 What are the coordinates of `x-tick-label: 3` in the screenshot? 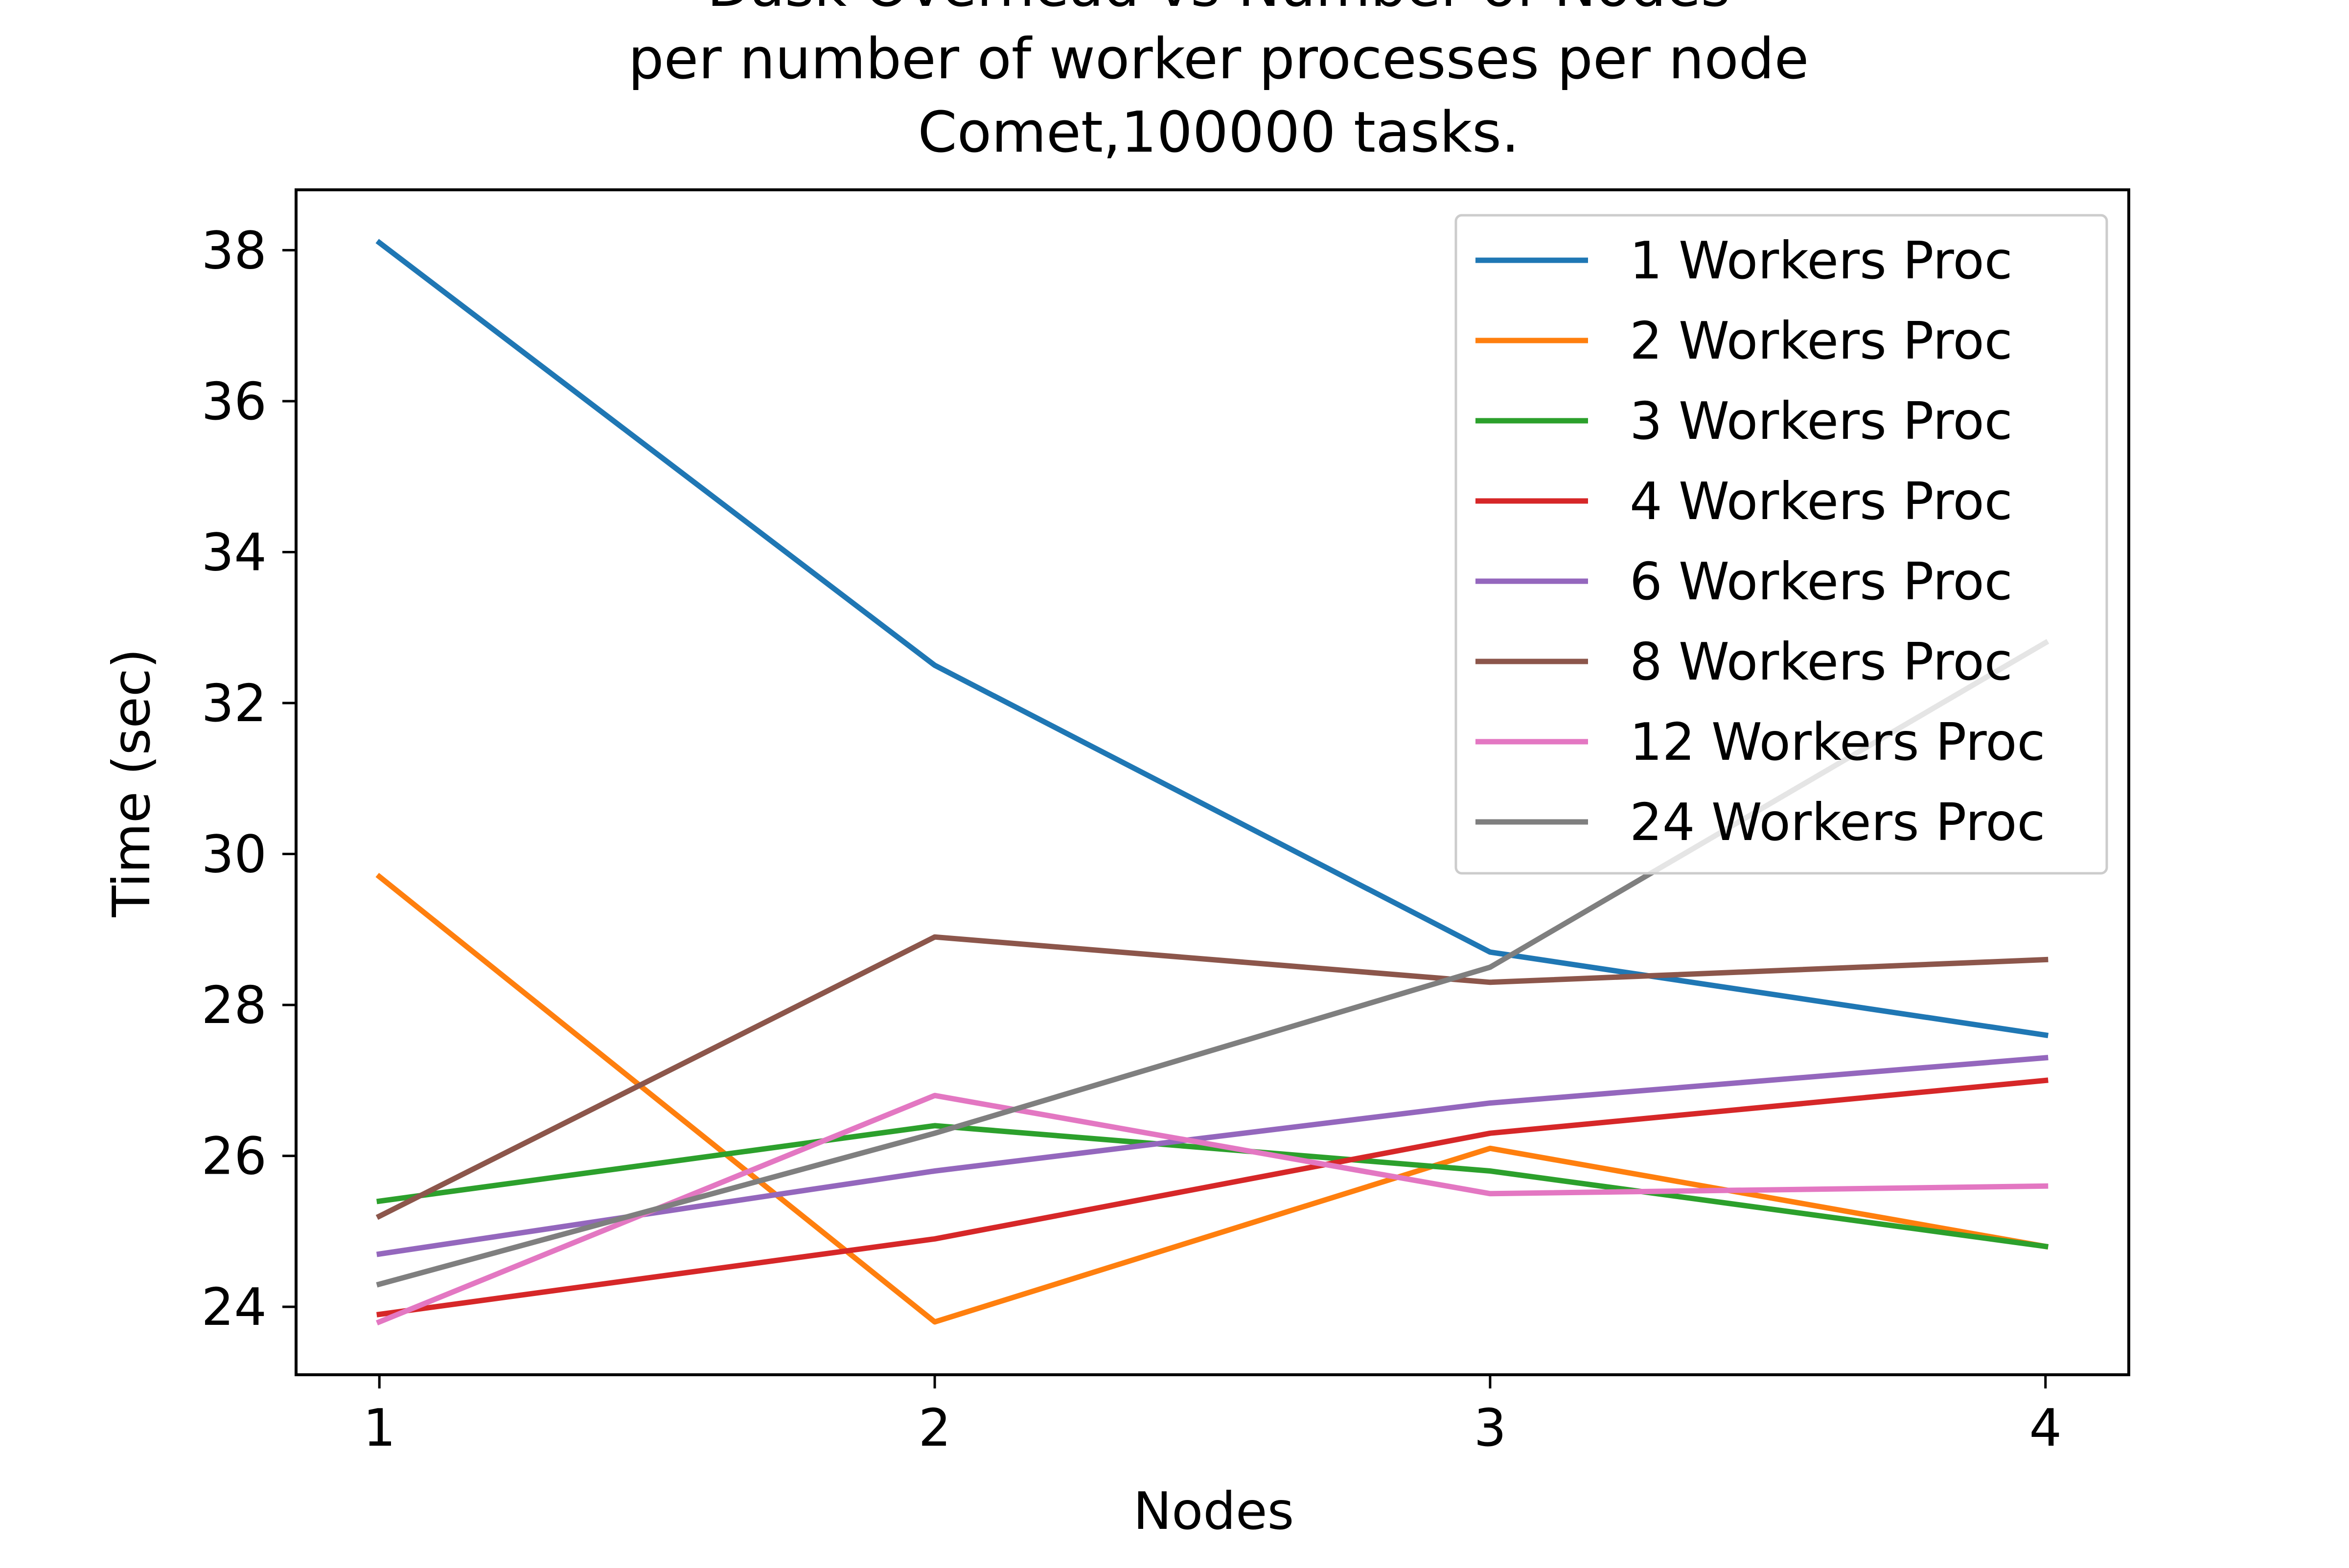 It's located at (1491, 1428).